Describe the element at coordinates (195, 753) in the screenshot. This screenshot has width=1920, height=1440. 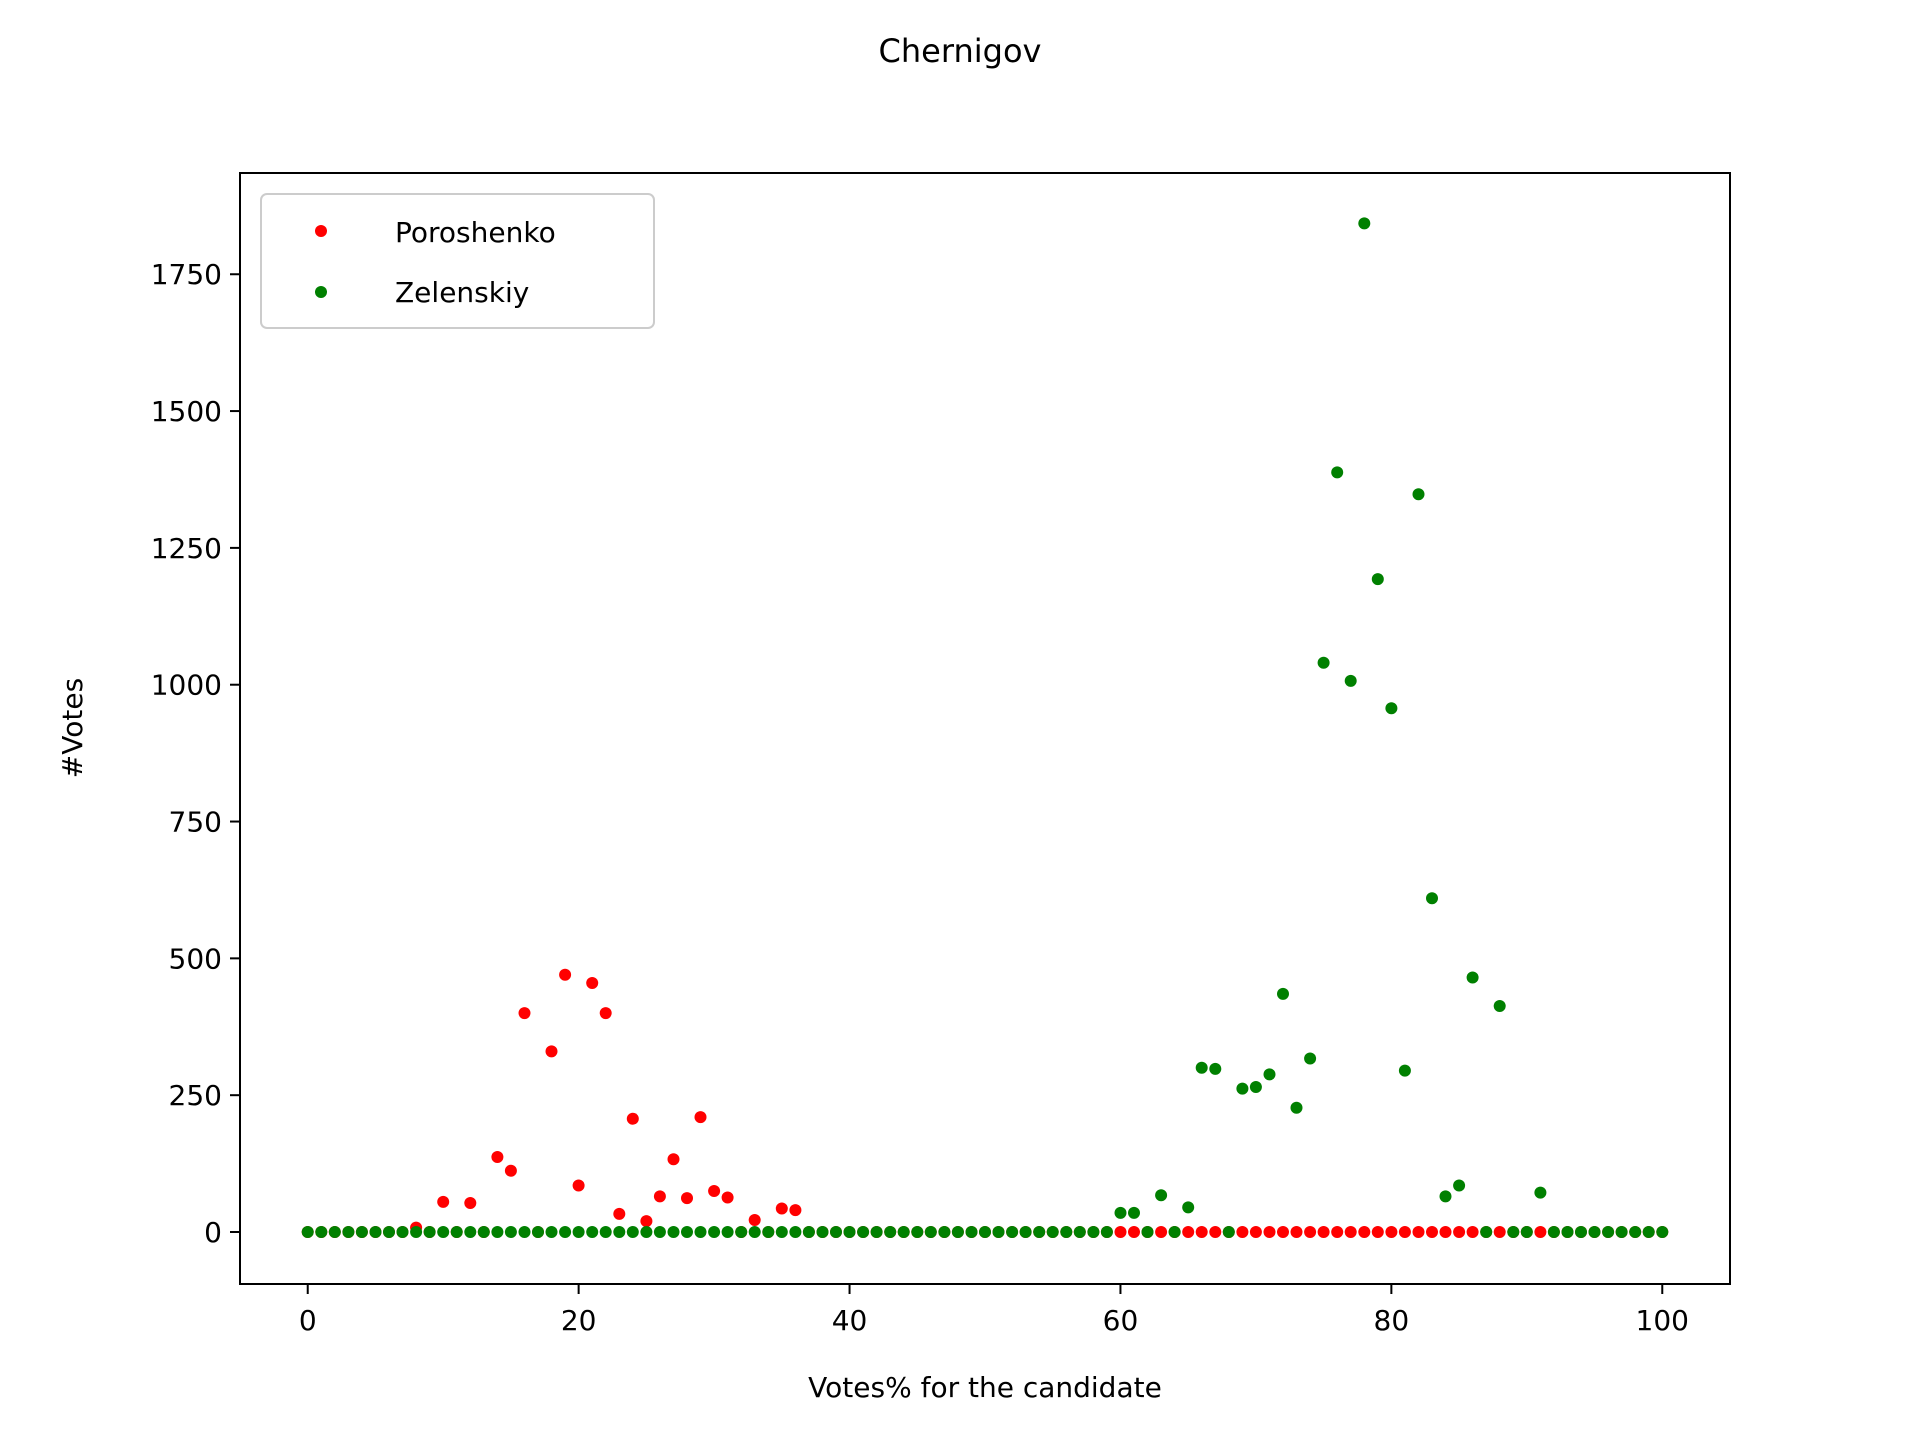
I see `y-axis-ticks: 0 250 500 750 1000 1250 1500 1750` at that location.